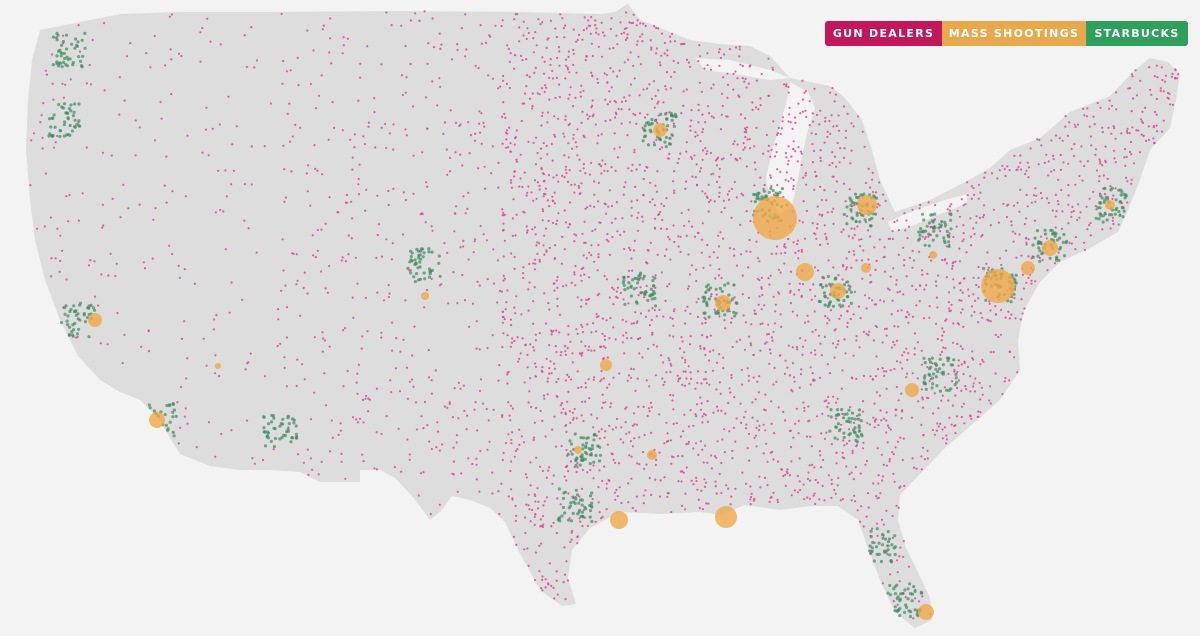  What do you see at coordinates (1014, 33) in the screenshot?
I see `legend-mass-shootings-button: MASS SHOOTINGS` at bounding box center [1014, 33].